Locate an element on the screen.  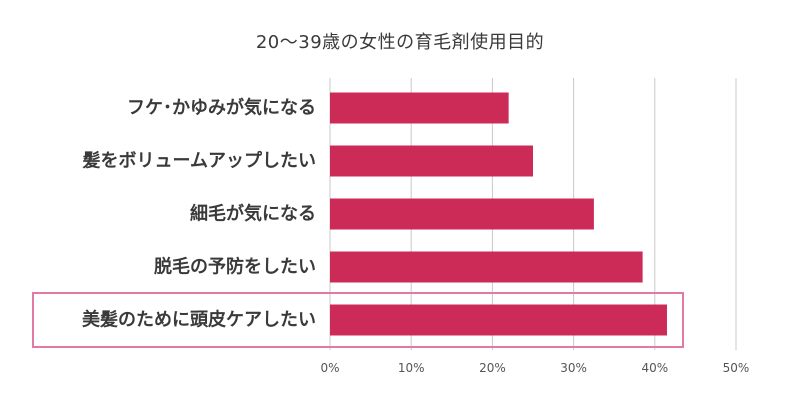
x-tick-label: 40% is located at coordinates (654, 368).